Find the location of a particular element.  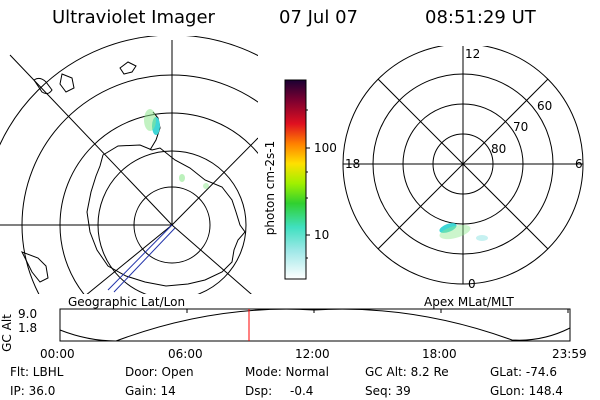

time-tick-2: 12:00 is located at coordinates (312, 354).